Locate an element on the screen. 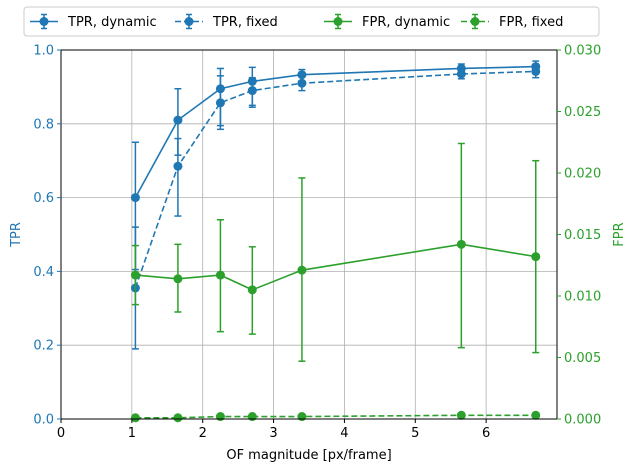 This screenshot has width=636, height=472. legend-label: TPR, fixed is located at coordinates (245, 22).